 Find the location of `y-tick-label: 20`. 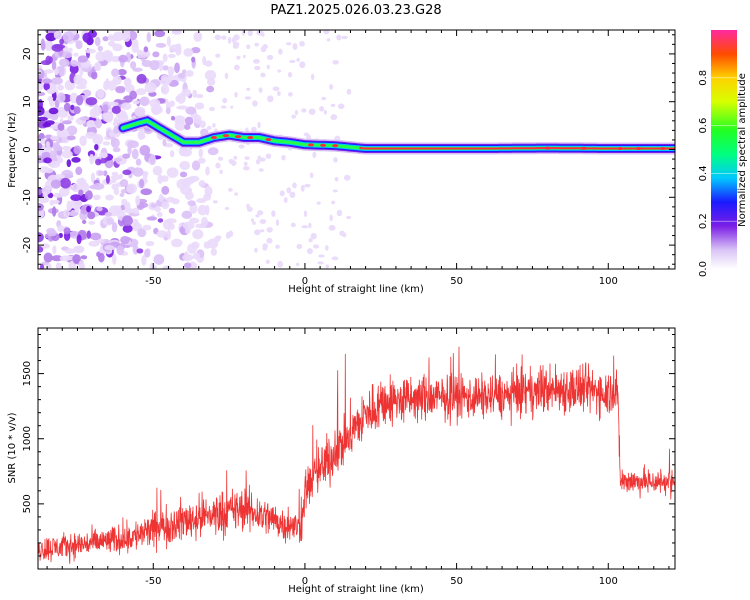

y-tick-label: 20 is located at coordinates (27, 54).